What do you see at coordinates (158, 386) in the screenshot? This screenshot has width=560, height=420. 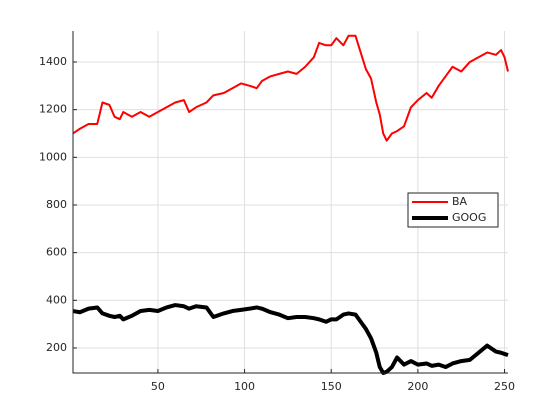 I see `x-tick-label: 50` at bounding box center [158, 386].